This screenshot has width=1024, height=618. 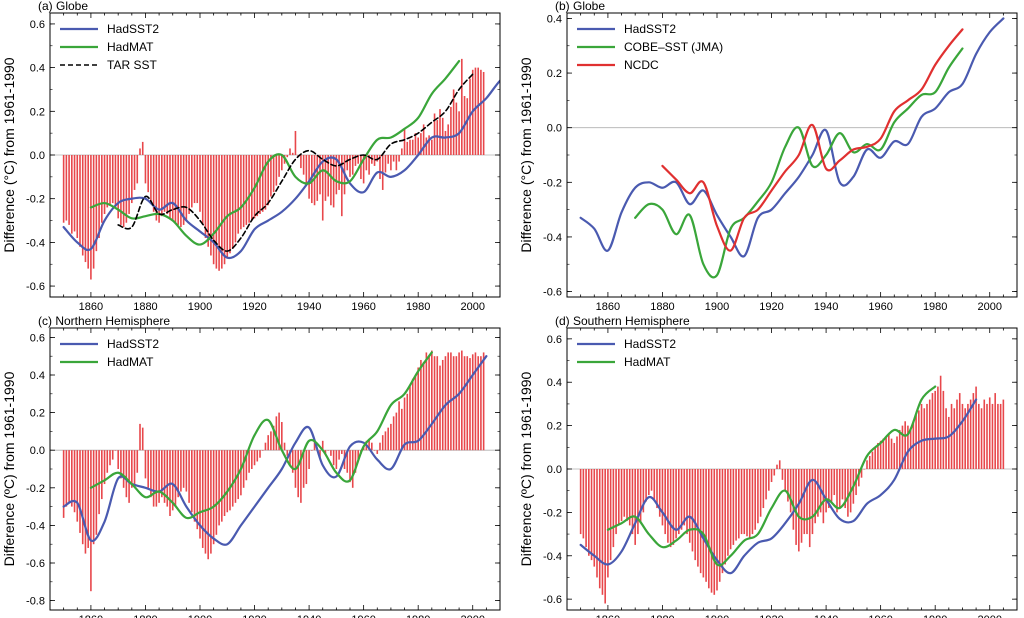 I want to click on legend: HadSST2 HadMAT TAR SST, so click(x=109, y=47).